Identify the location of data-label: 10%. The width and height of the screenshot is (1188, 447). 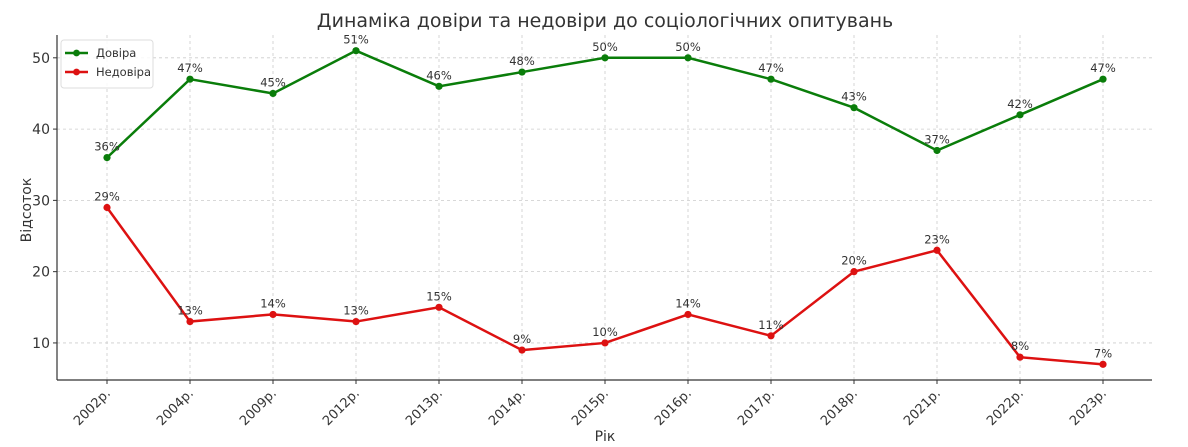
(605, 332).